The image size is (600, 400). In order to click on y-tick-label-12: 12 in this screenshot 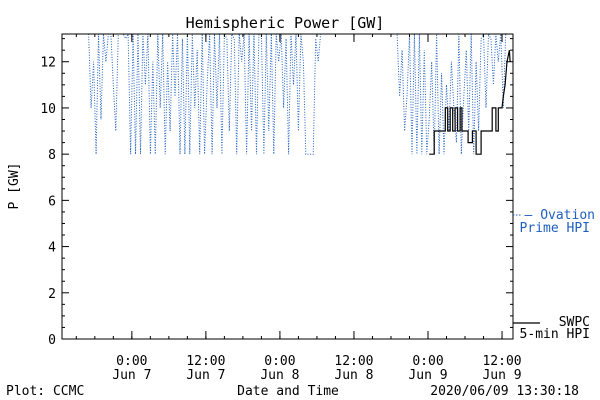, I will do `click(48, 63)`.